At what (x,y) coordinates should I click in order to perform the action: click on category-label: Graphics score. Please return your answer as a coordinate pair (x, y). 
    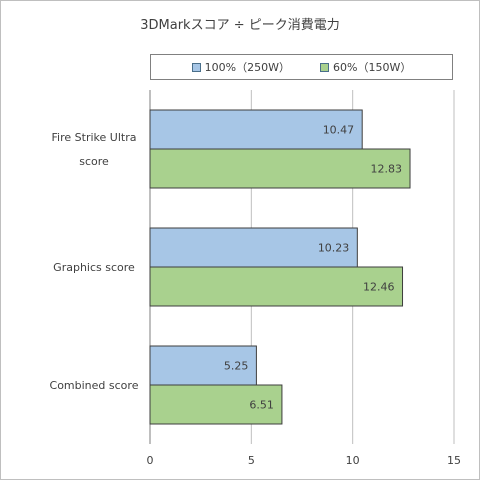
    Looking at the image, I should click on (94, 267).